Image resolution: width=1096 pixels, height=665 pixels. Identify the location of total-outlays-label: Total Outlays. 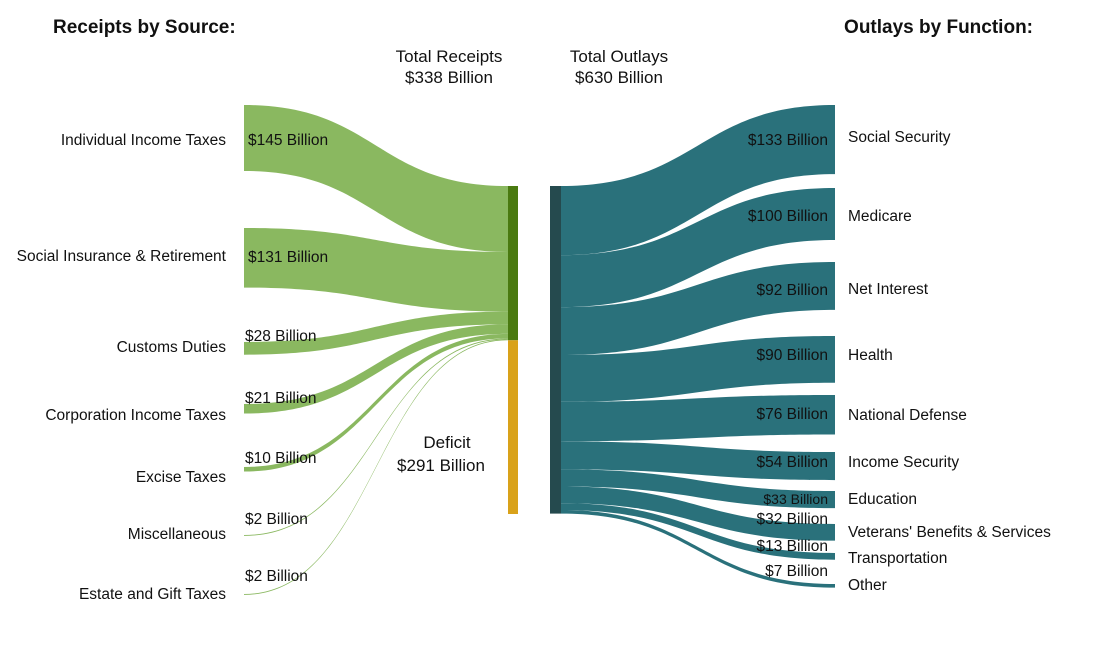
(619, 56).